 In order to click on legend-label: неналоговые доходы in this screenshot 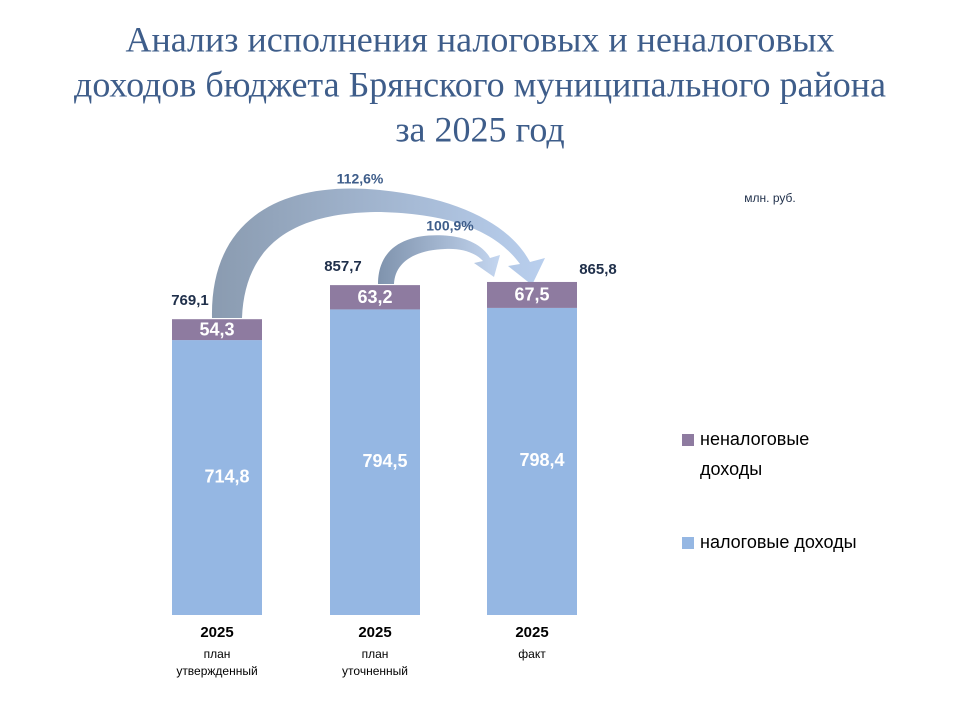, I will do `click(754, 454)`.